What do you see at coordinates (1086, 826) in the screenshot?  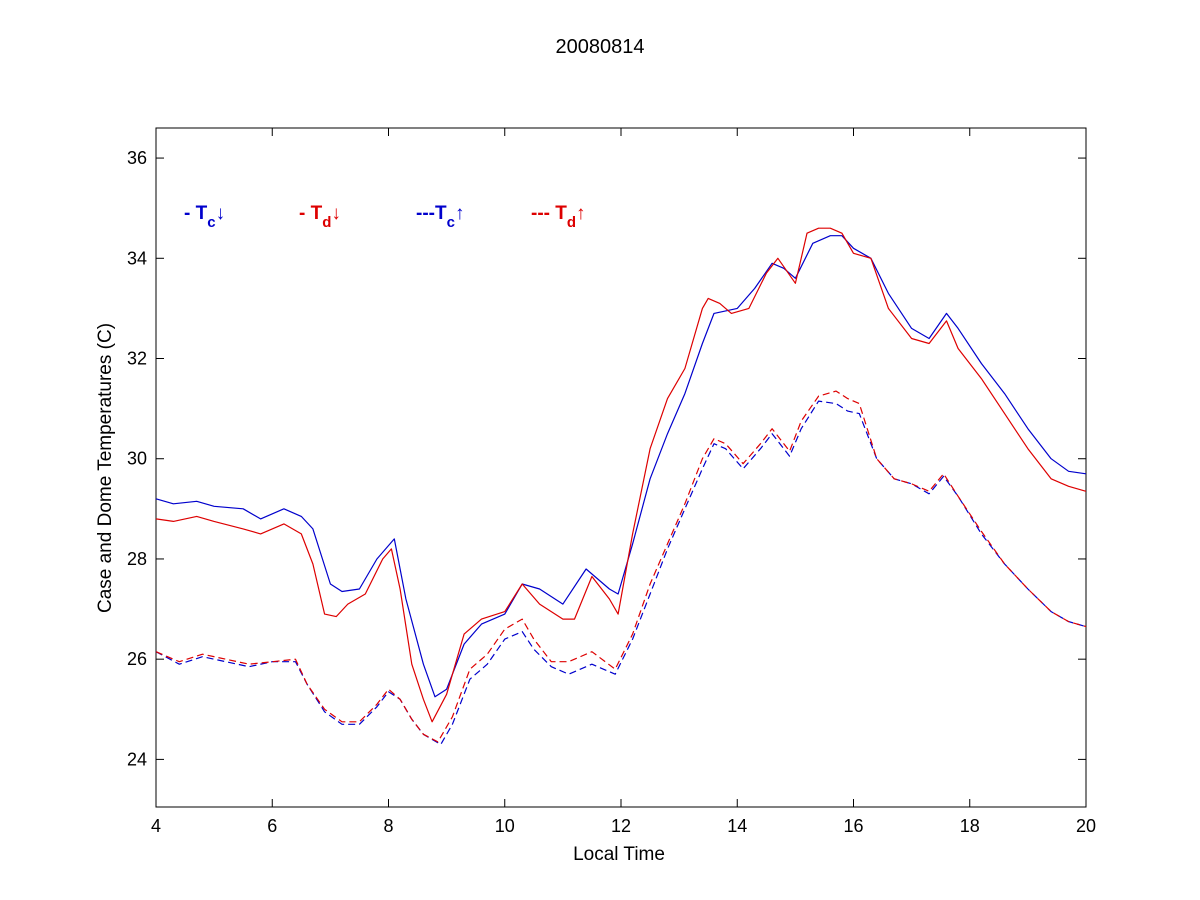 I see `x-tick-label: 20` at bounding box center [1086, 826].